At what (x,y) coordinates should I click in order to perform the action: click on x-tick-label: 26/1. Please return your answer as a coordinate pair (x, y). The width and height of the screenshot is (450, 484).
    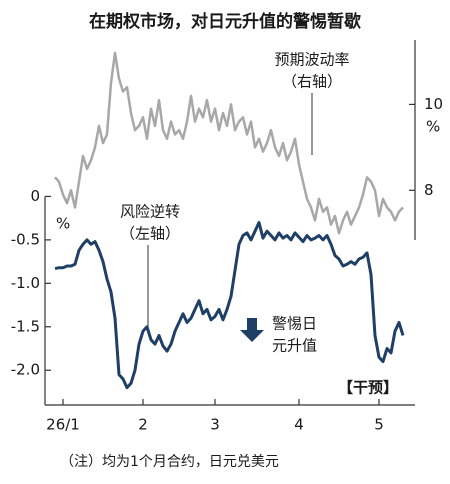
    Looking at the image, I should click on (63, 425).